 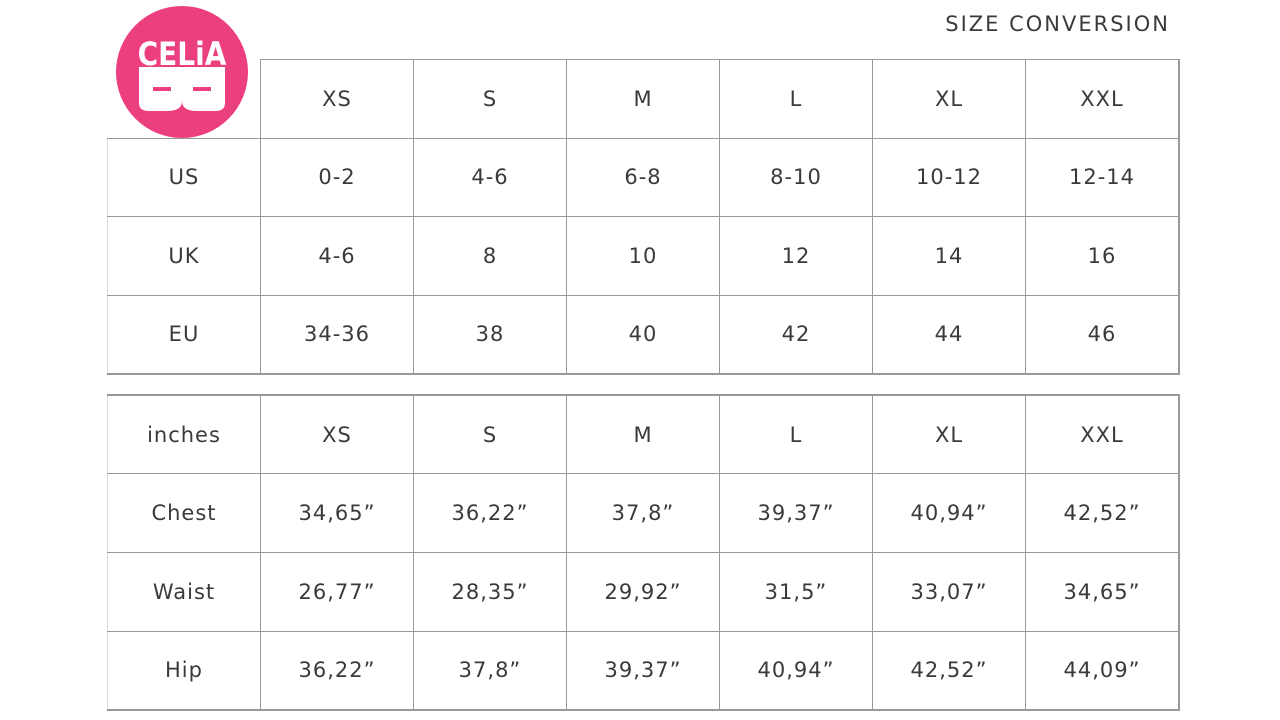 What do you see at coordinates (184, 256) in the screenshot?
I see `row-label: UK` at bounding box center [184, 256].